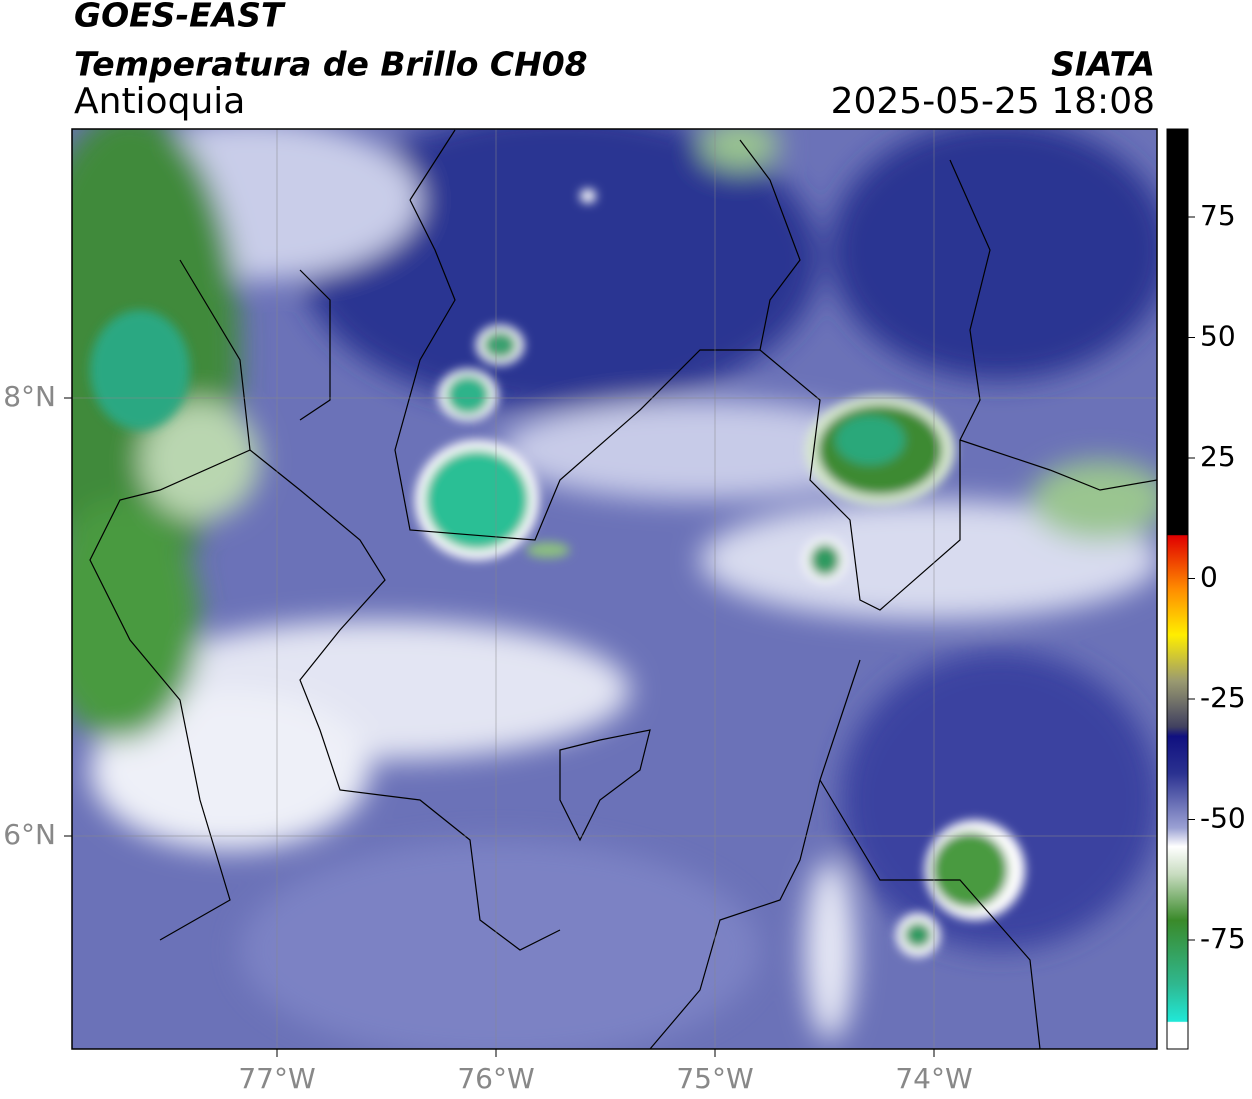 The image size is (1252, 1099). What do you see at coordinates (993, 101) in the screenshot?
I see `timestamp: 2025-05-25 18:08` at bounding box center [993, 101].